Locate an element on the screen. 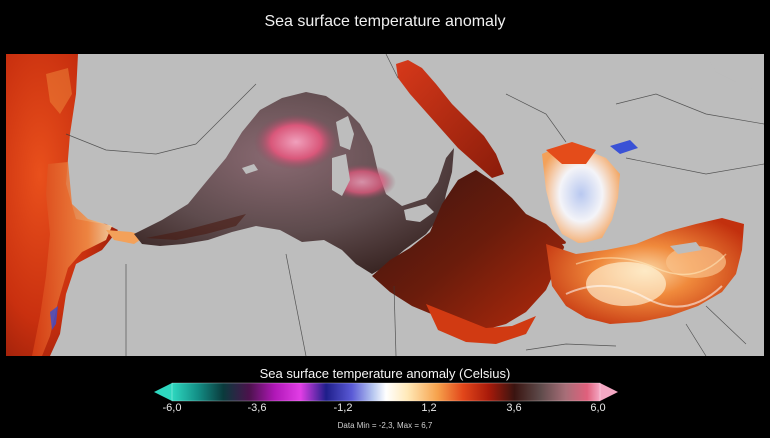  levantine-white-streaks is located at coordinates (644, 296).